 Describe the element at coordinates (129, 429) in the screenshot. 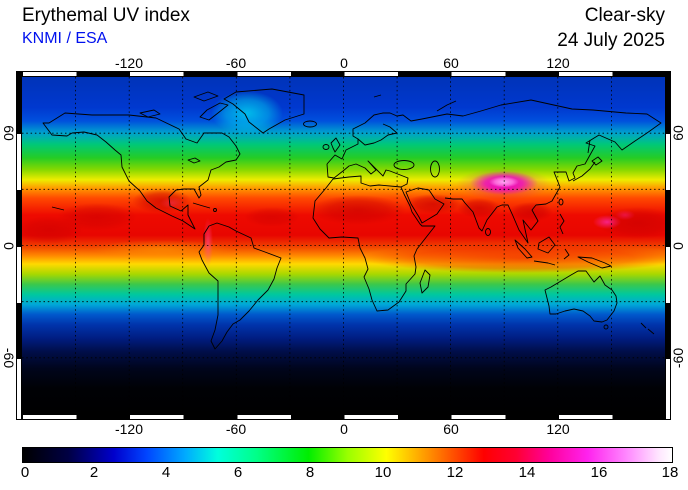

I see `lon-tick-bottom: -120` at that location.